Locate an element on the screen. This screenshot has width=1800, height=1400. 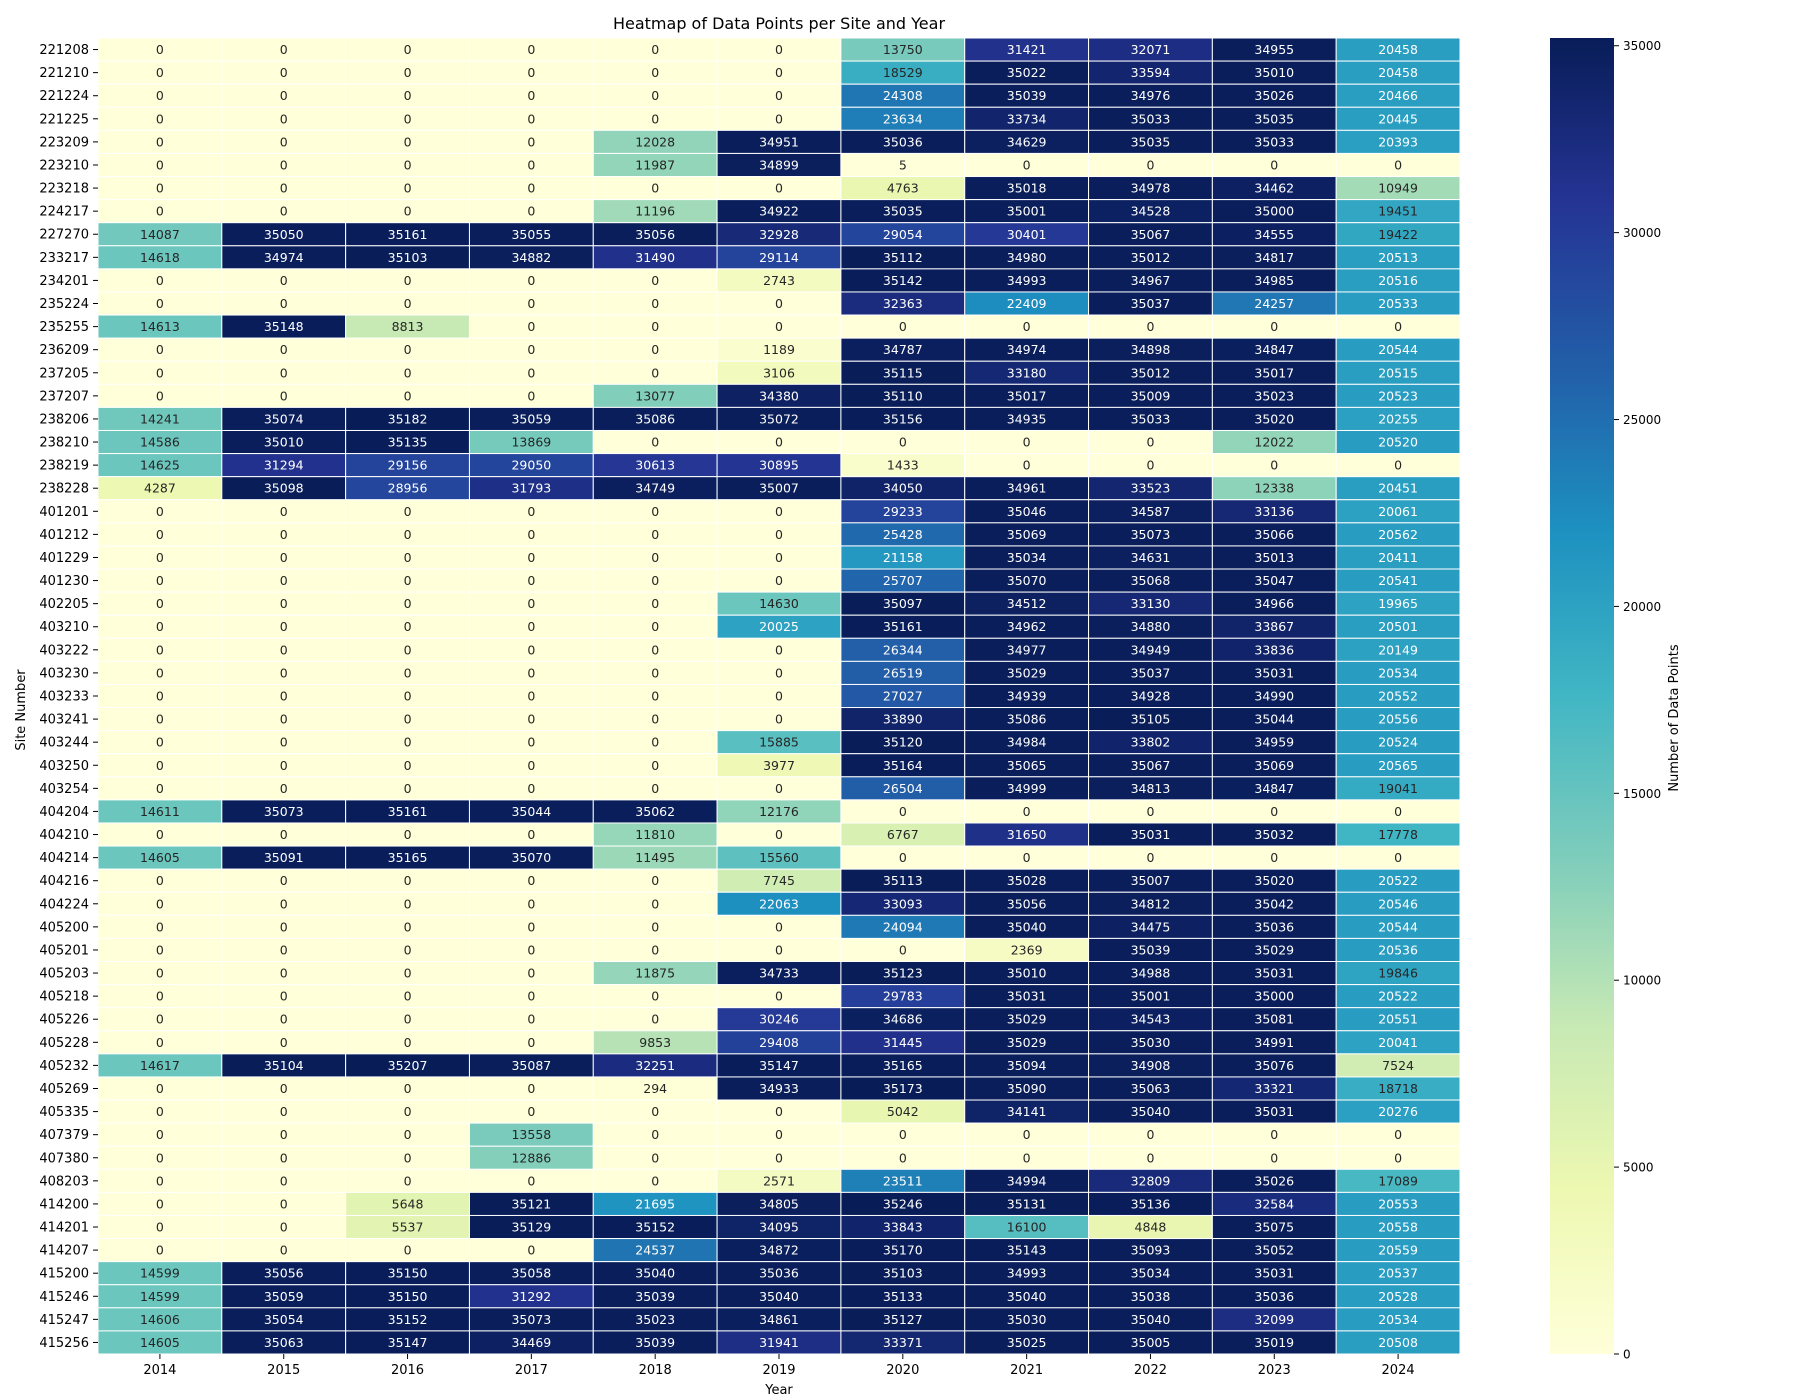
cell-value-label: 35044 is located at coordinates (1274, 719).